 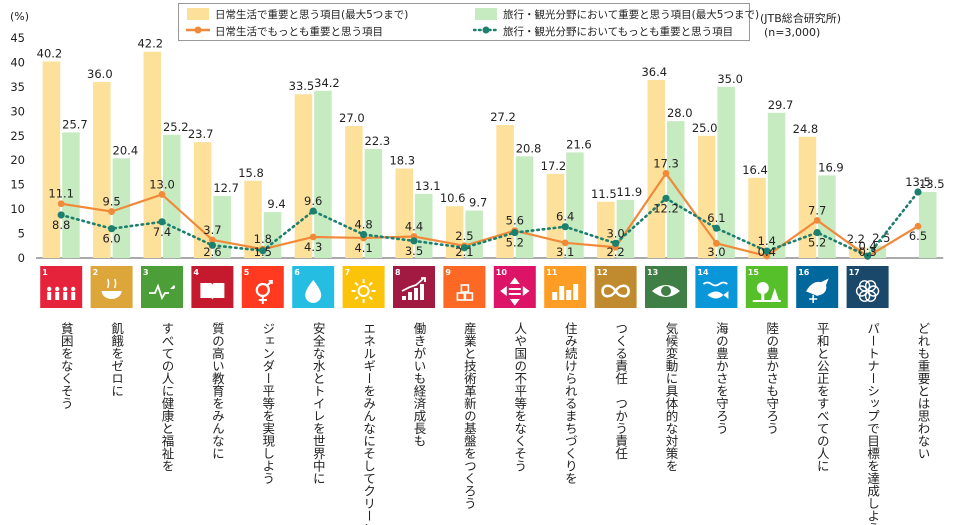 I want to click on fish-icon-part, so click(x=718, y=295).